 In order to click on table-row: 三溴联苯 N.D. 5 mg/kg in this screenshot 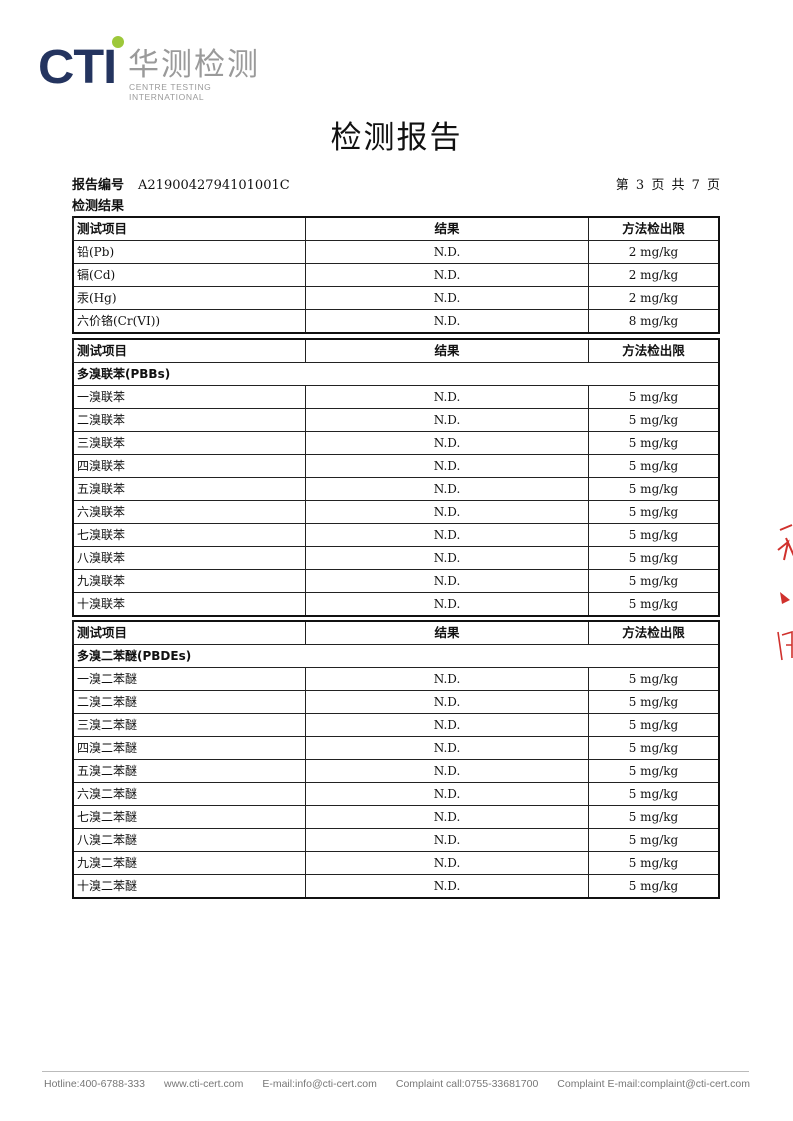, I will do `click(396, 443)`.